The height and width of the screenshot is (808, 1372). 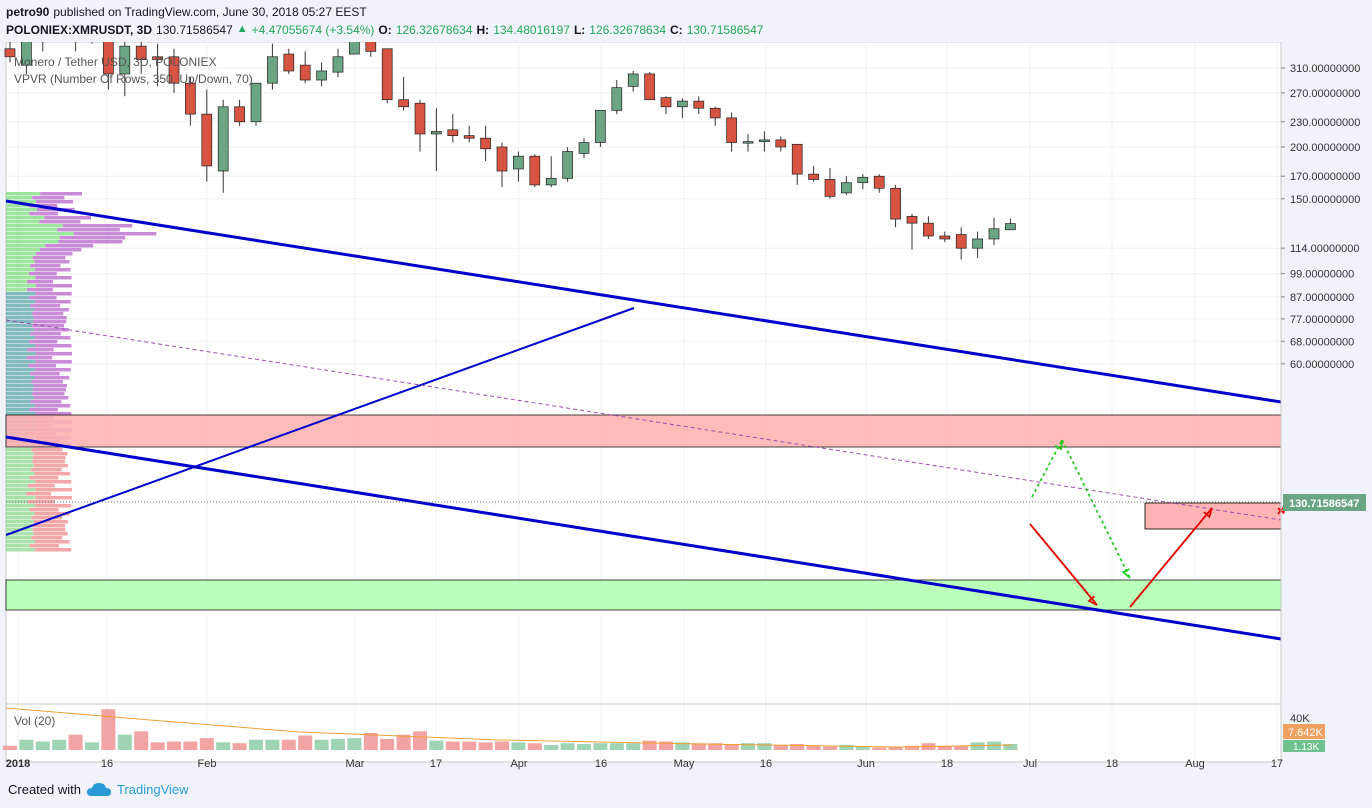 I want to click on price-tick-label: 270.00000000, so click(x=1325, y=94).